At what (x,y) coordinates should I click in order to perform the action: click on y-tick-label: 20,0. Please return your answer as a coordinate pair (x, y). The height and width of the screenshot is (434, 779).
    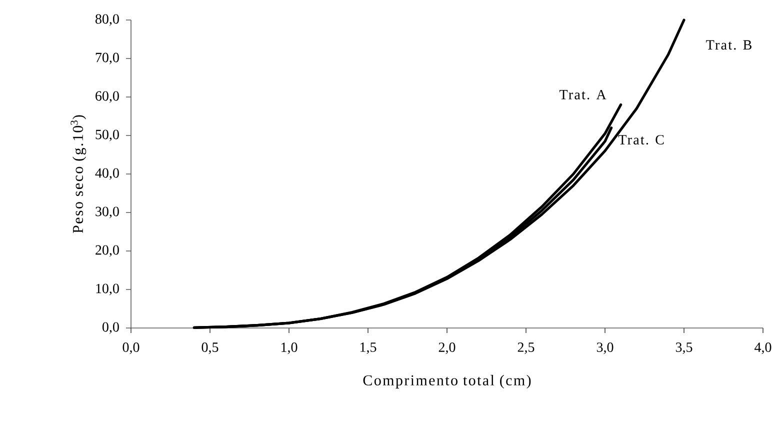
    Looking at the image, I should click on (107, 251).